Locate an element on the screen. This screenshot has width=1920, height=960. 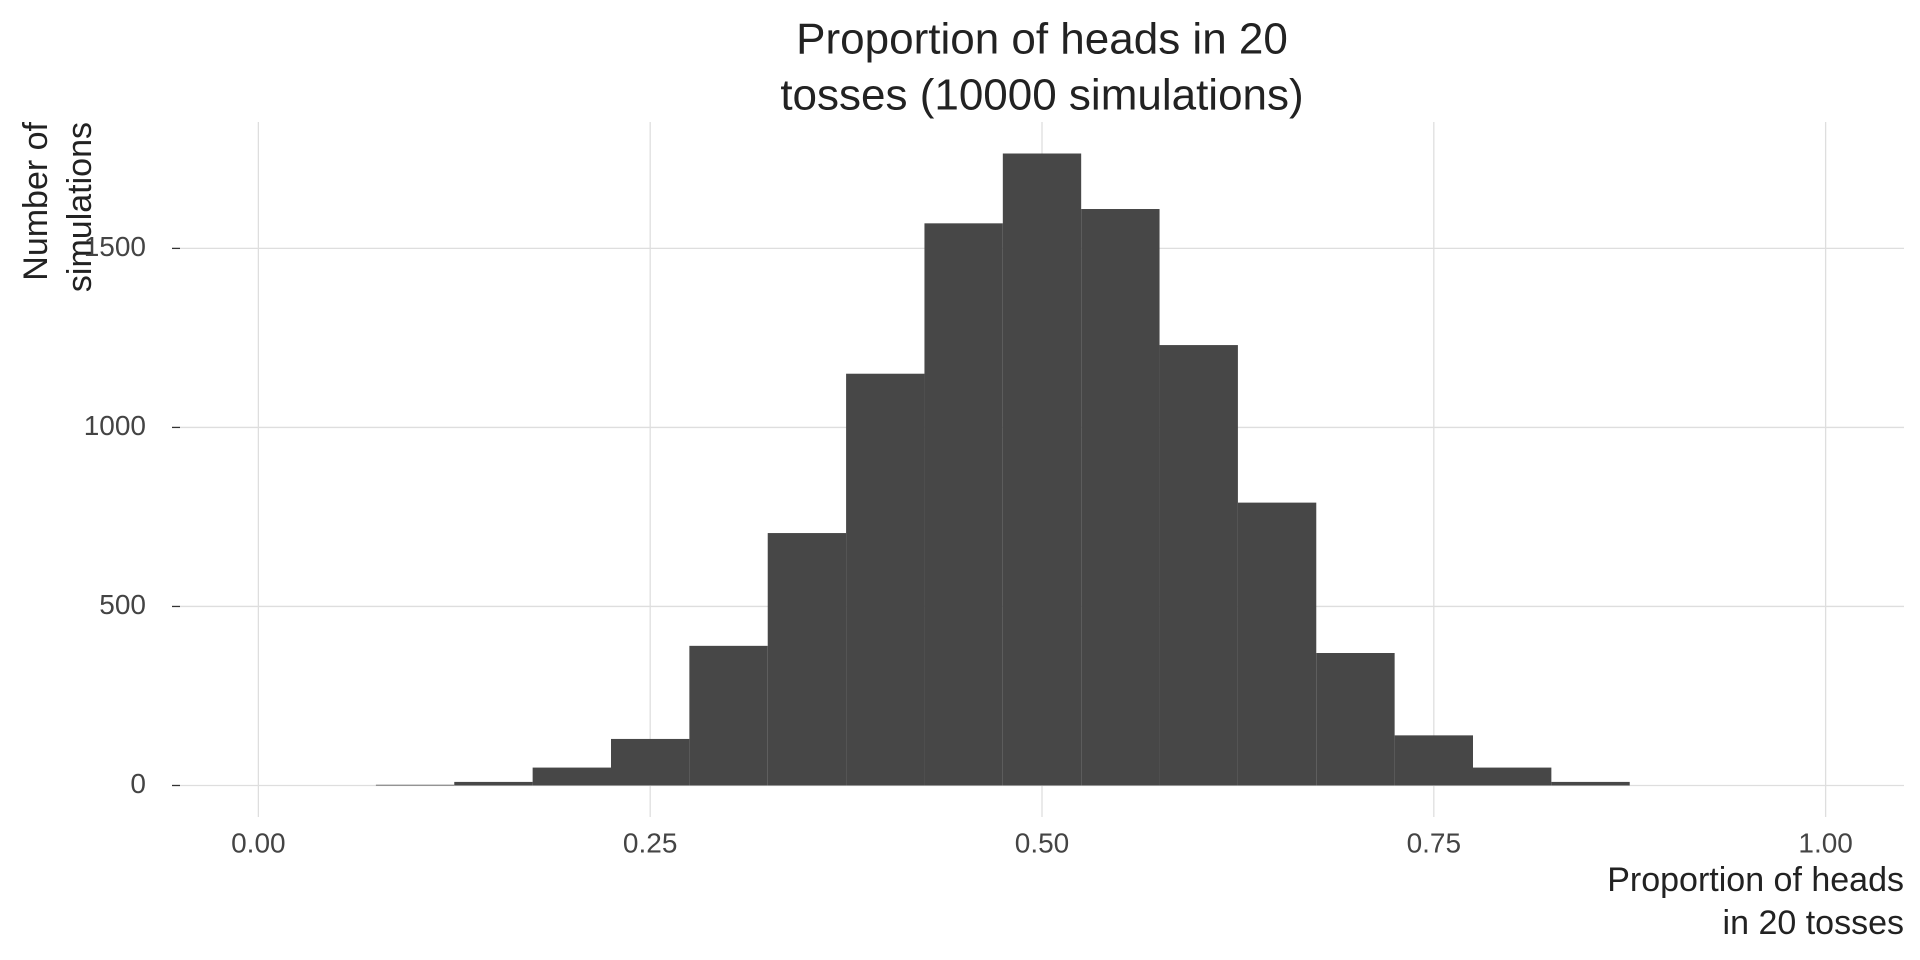
x-tick-label: 0.50 is located at coordinates (1042, 842).